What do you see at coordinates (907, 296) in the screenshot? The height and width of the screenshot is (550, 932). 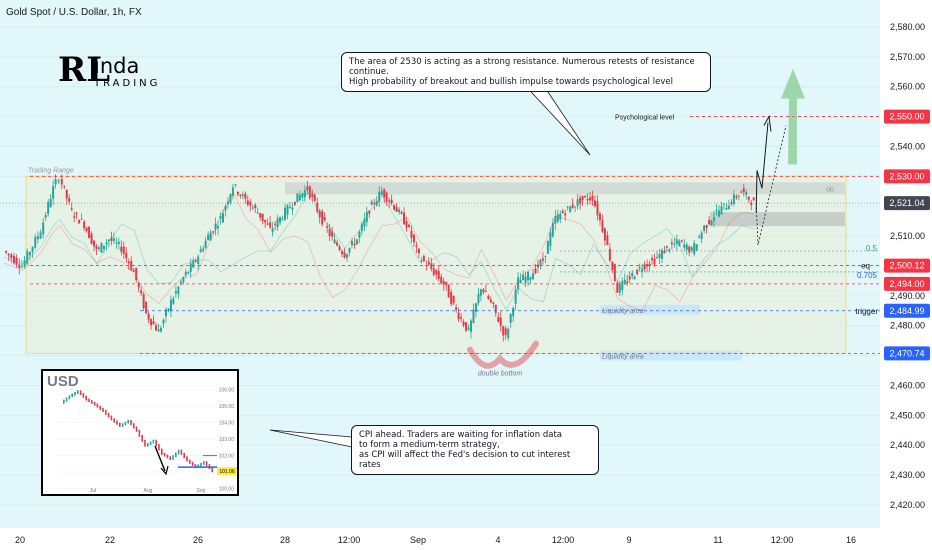 I see `y-tick-label: 2,490.00` at bounding box center [907, 296].